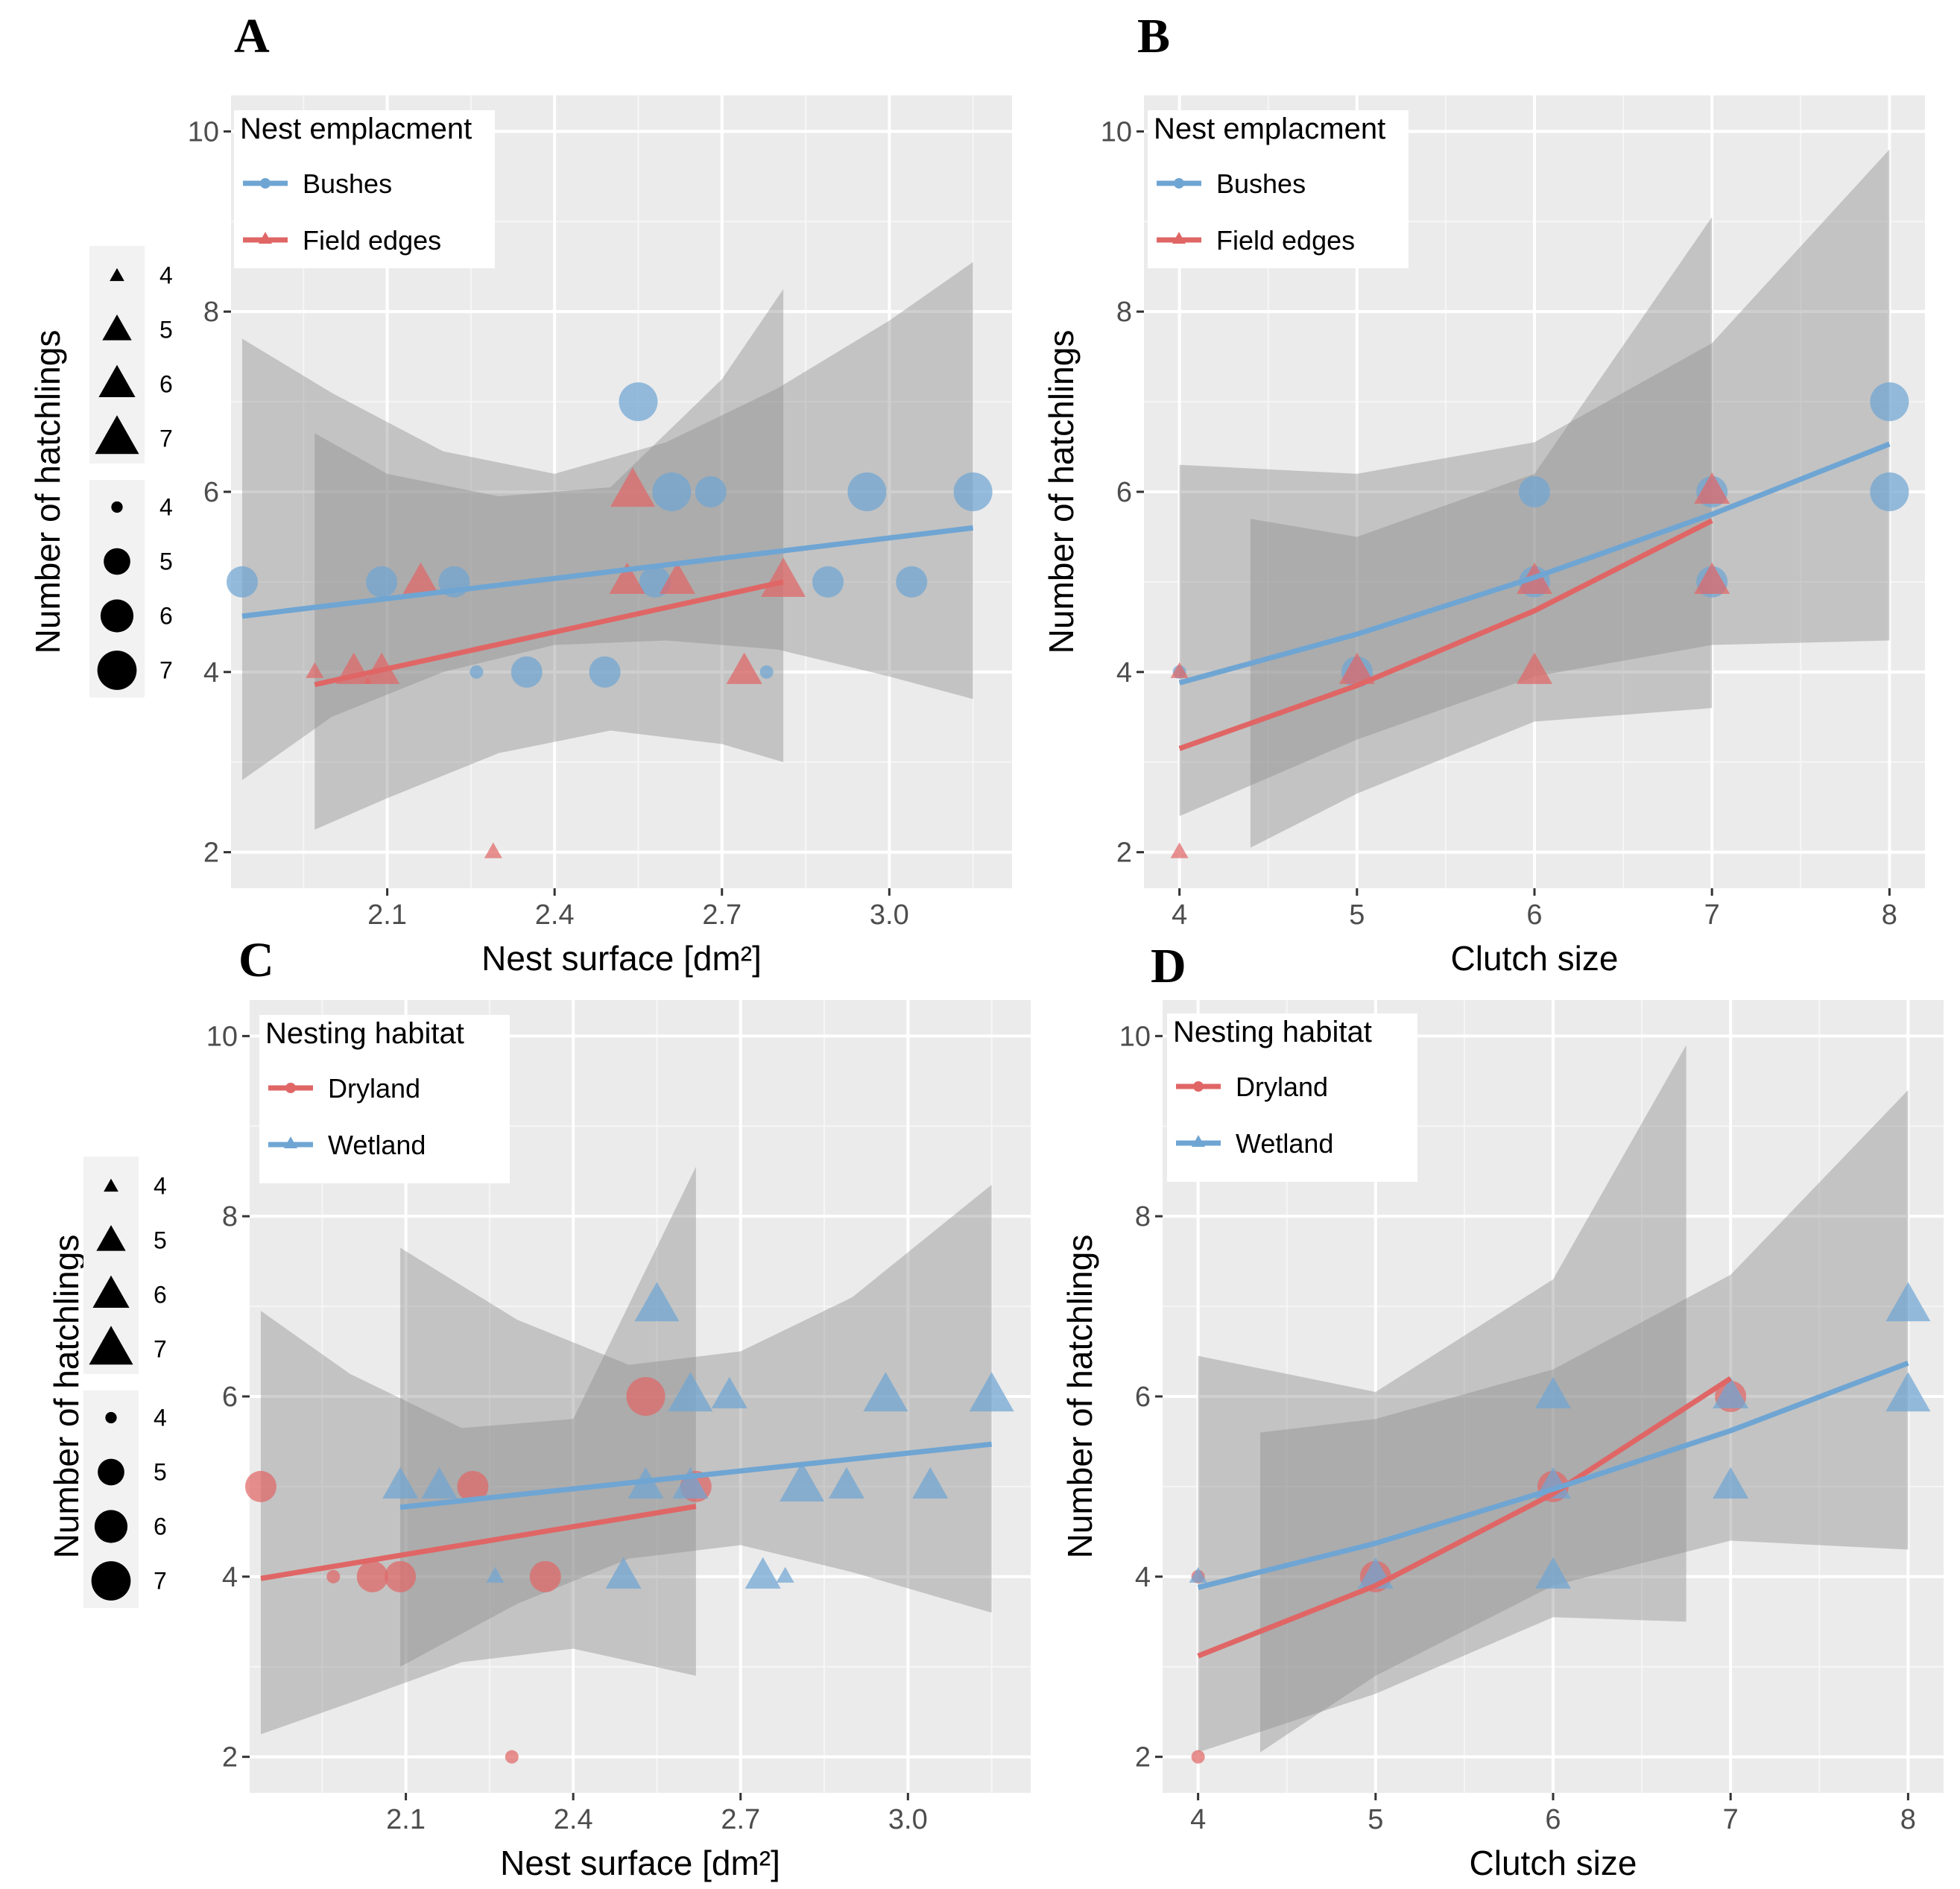  What do you see at coordinates (1269, 129) in the screenshot?
I see `legend-title: Nest emplacment` at bounding box center [1269, 129].